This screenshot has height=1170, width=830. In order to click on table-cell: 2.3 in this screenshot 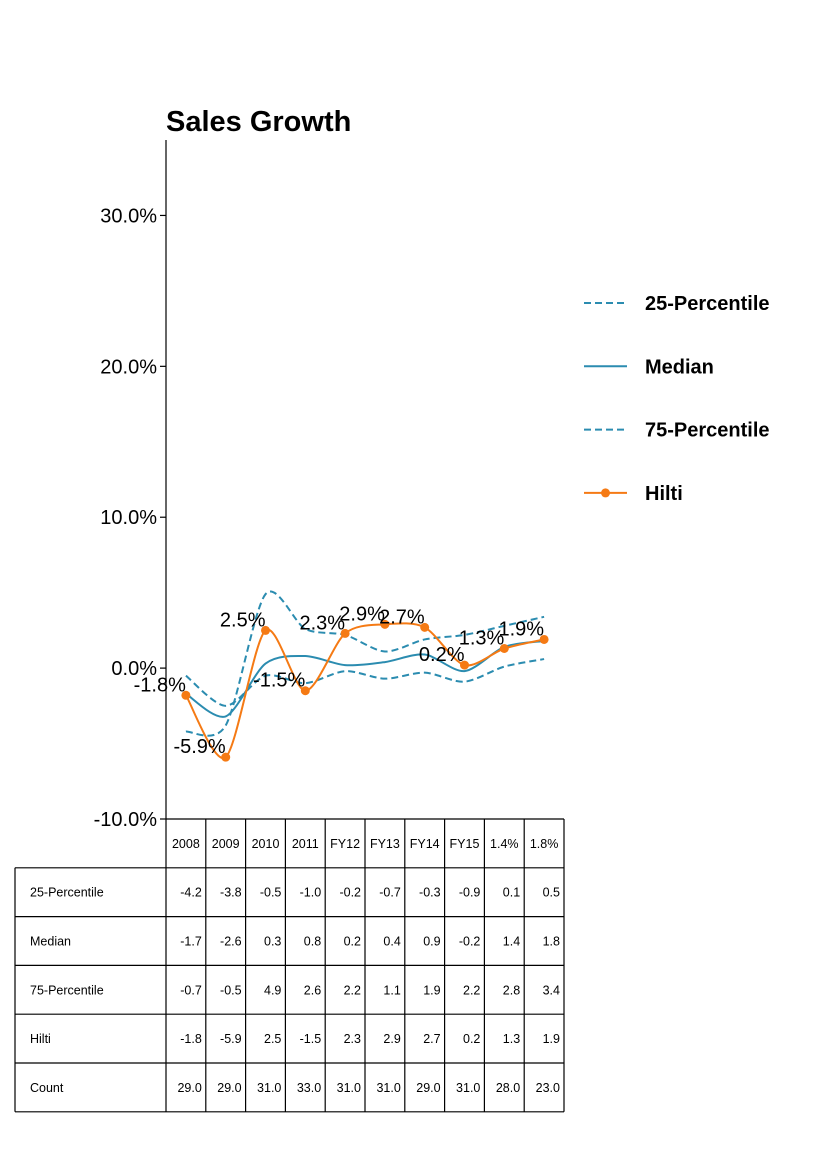, I will do `click(352, 1039)`.